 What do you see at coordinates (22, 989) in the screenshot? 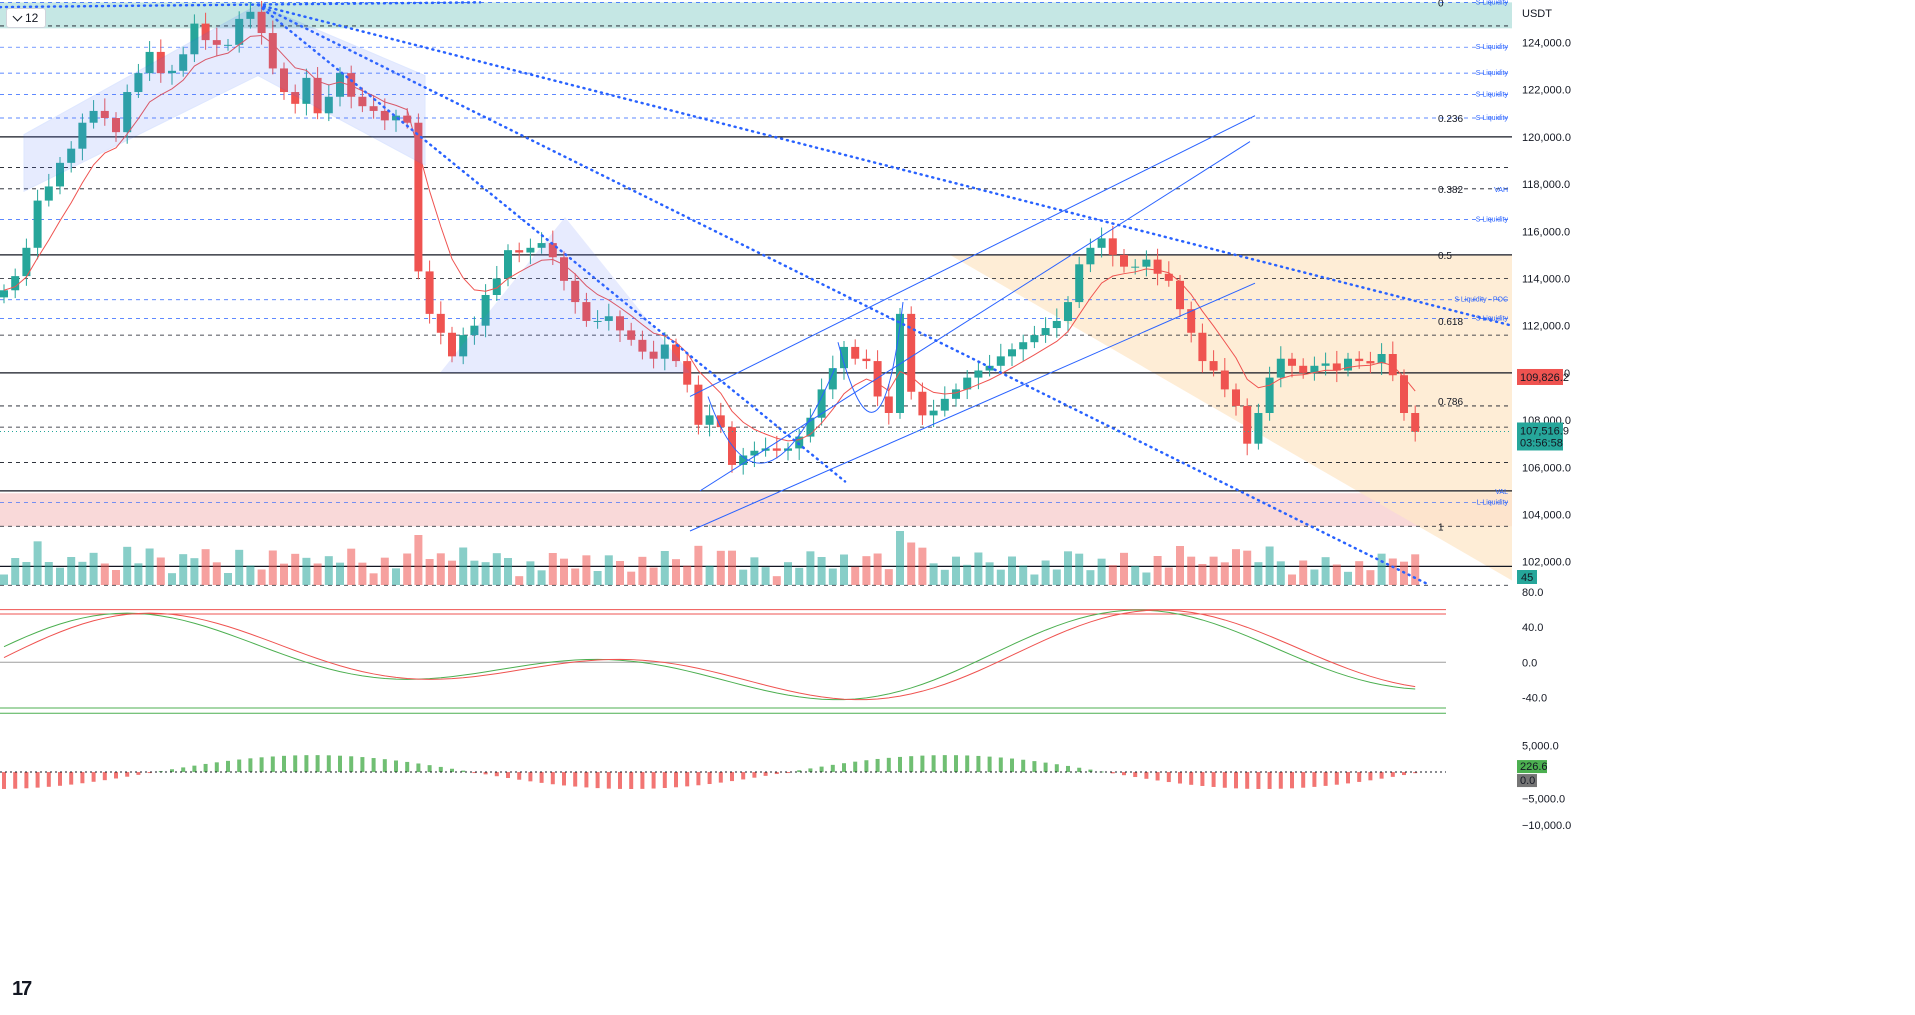
I see `tradingview-logo: 17` at bounding box center [22, 989].